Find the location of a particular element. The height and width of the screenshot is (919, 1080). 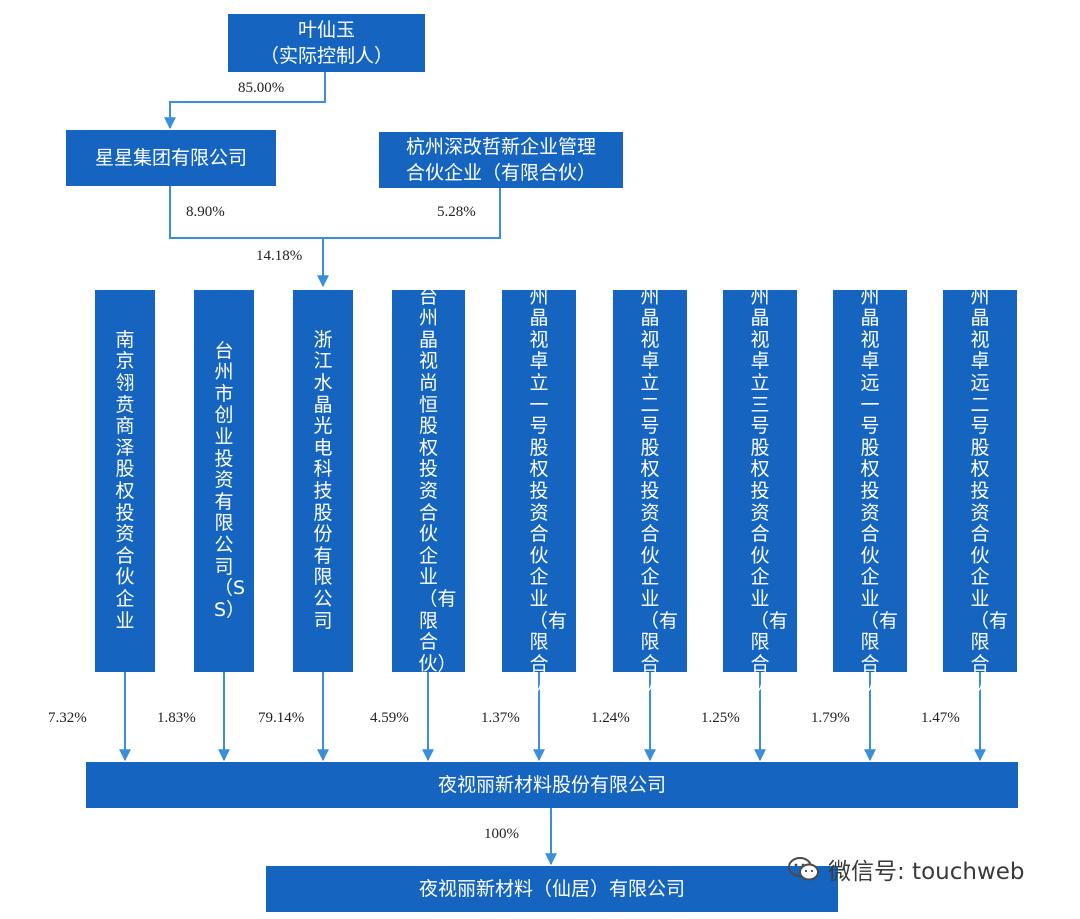

shareholder-name: 台州晶视卓远二号股权投资合伙企业（有限合伙） is located at coordinates (989, 480).